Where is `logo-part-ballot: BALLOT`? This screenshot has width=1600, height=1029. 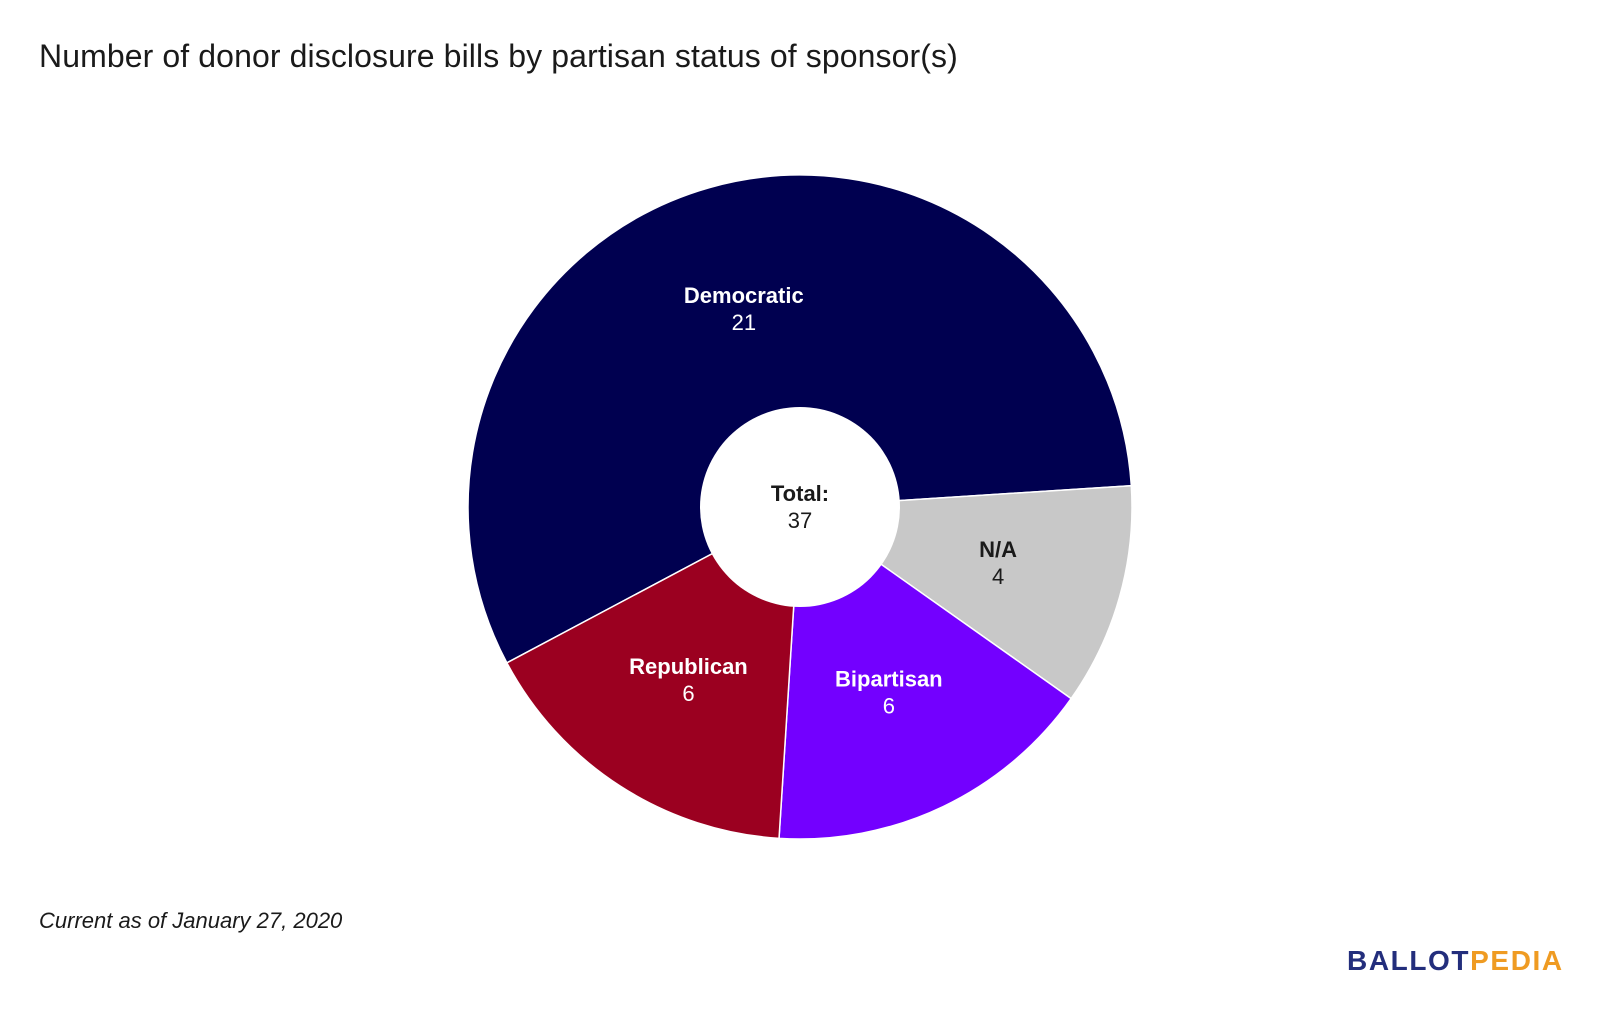
logo-part-ballot: BALLOT is located at coordinates (1409, 960).